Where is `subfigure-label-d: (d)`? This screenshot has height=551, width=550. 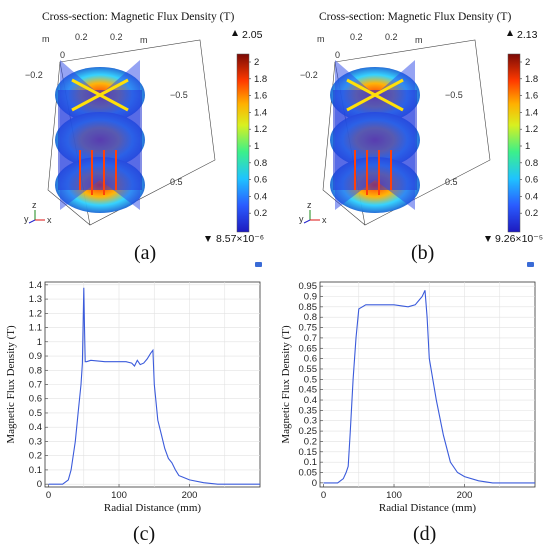
subfigure-label-d: (d) is located at coordinates (425, 534).